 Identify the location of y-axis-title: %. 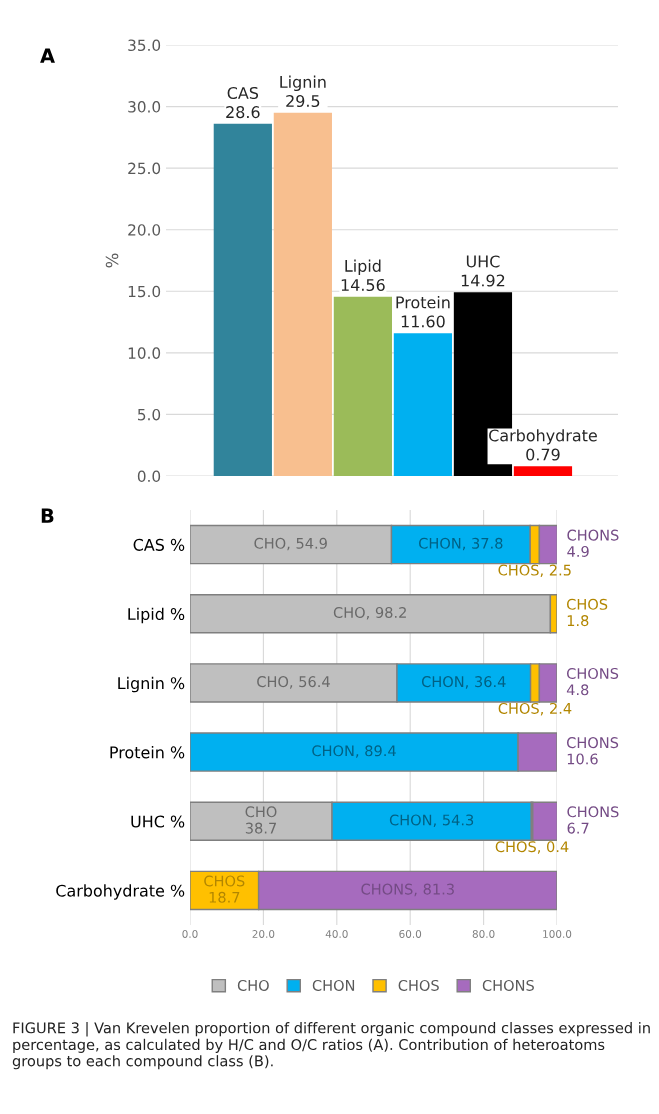
(112, 260).